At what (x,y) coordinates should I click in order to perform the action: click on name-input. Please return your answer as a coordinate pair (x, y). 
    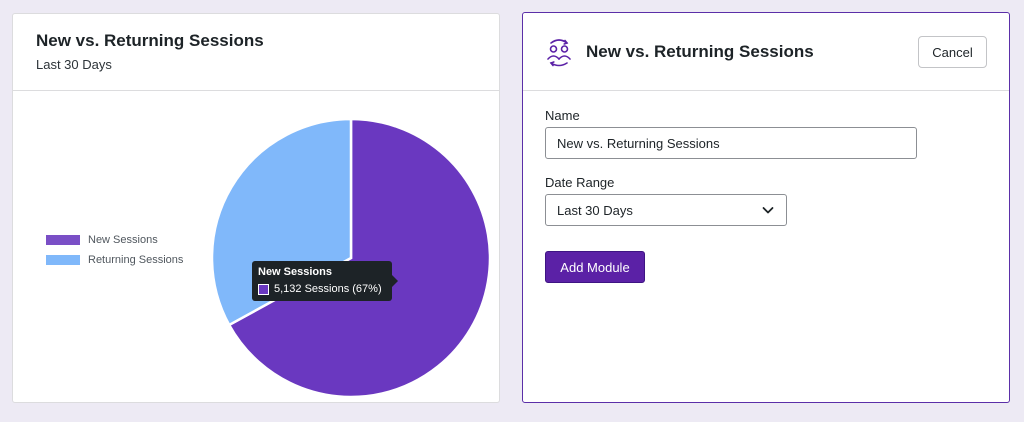
    Looking at the image, I should click on (731, 143).